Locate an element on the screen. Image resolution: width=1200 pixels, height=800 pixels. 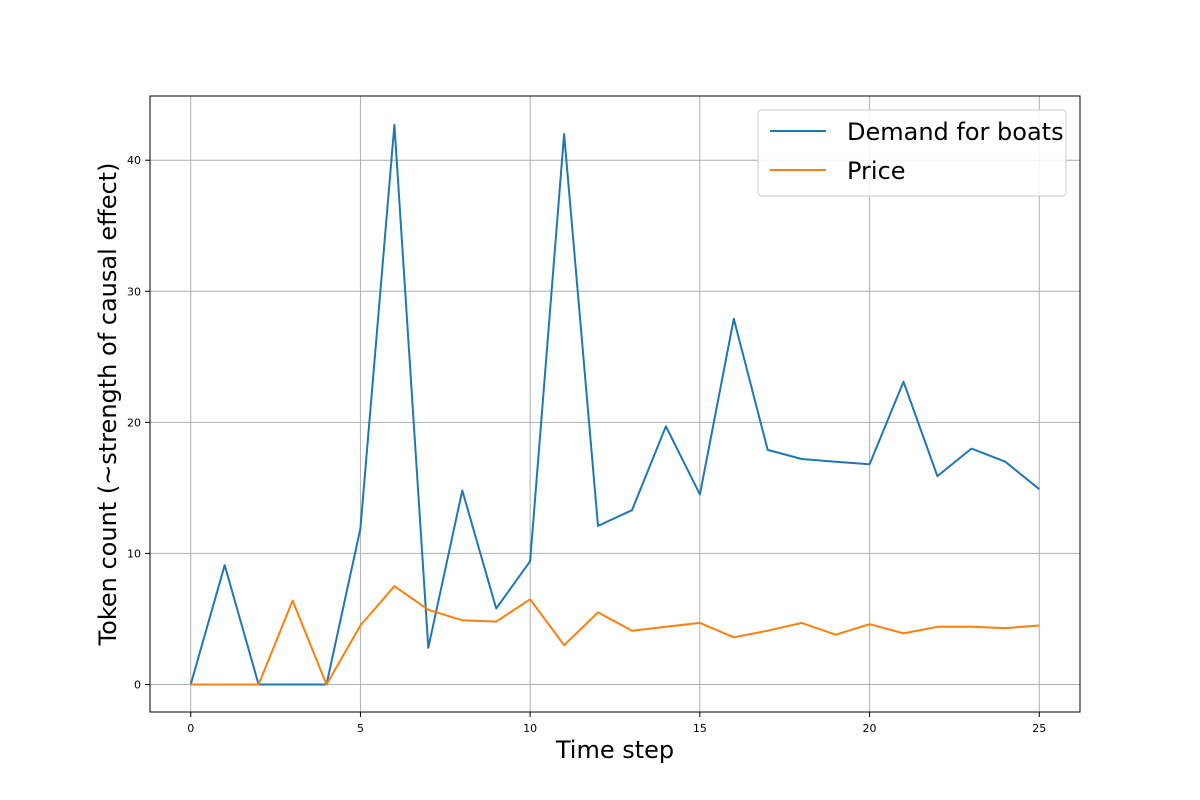
legend: Demand for boats Price is located at coordinates (912, 153).